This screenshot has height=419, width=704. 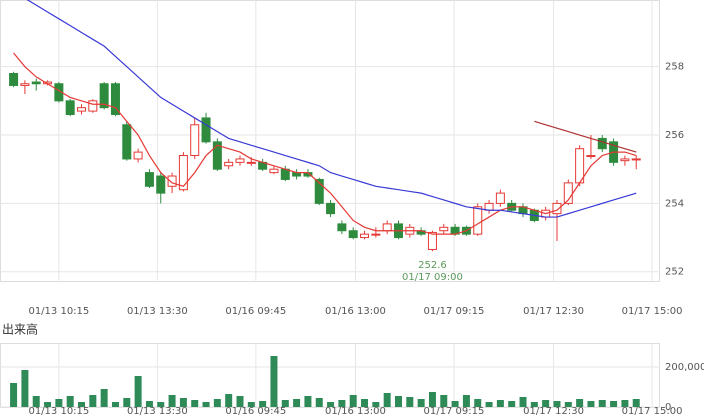 What do you see at coordinates (674, 203) in the screenshot?
I see `y-tick-label: 254` at bounding box center [674, 203].